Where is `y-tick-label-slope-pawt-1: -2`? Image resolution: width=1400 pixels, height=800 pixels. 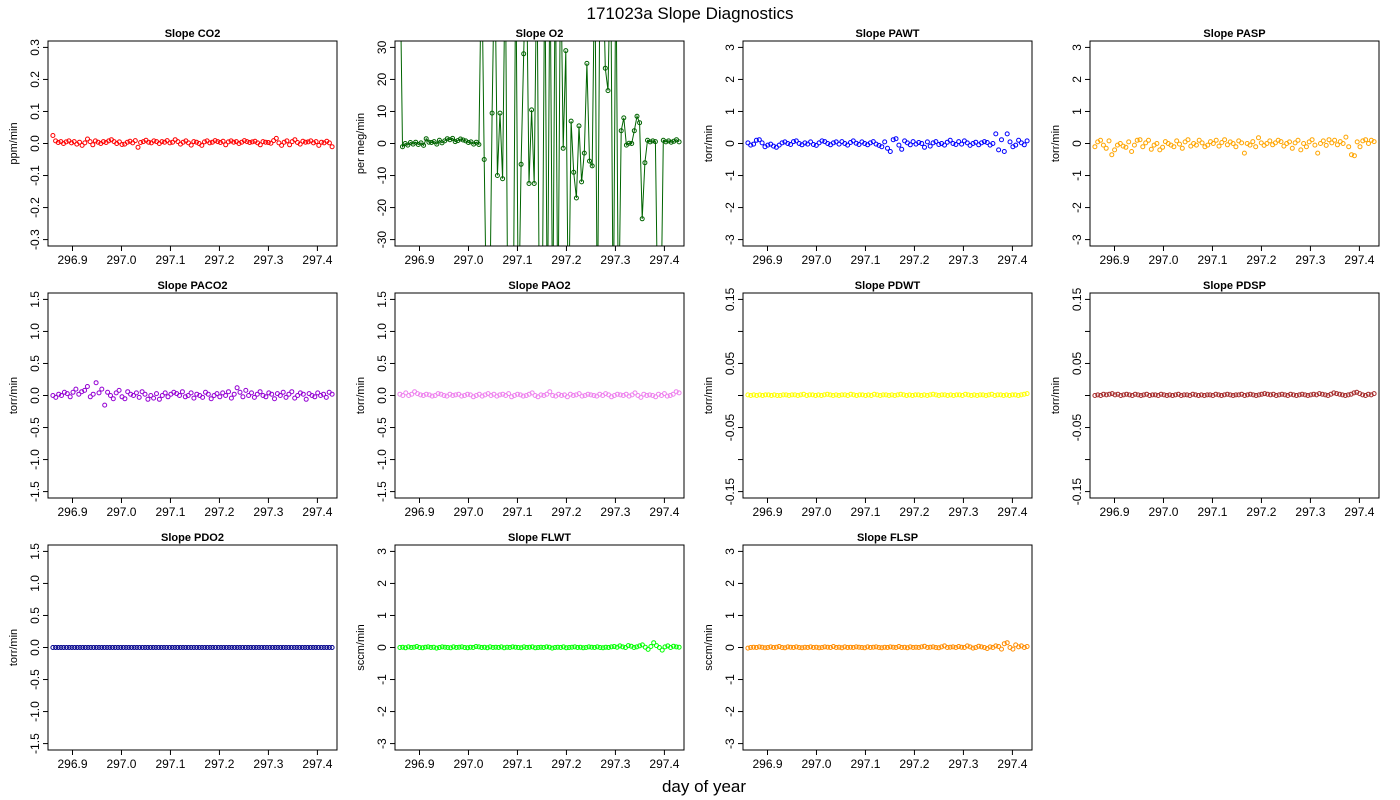
y-tick-label-slope-pawt-1: -2 is located at coordinates (730, 207).